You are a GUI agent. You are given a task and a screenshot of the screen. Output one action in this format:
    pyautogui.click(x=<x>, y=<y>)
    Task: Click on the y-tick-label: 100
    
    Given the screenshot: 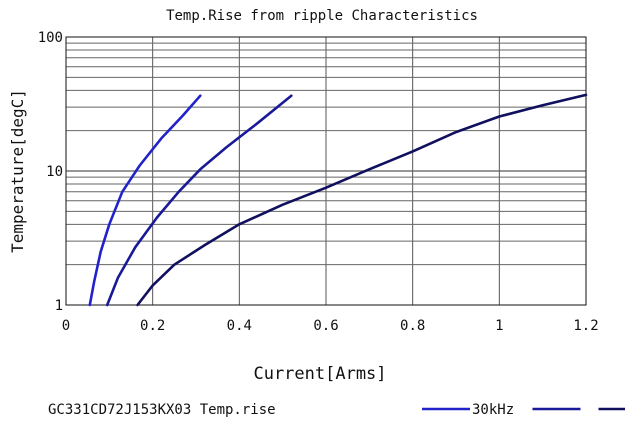 What is the action you would take?
    pyautogui.click(x=50, y=38)
    